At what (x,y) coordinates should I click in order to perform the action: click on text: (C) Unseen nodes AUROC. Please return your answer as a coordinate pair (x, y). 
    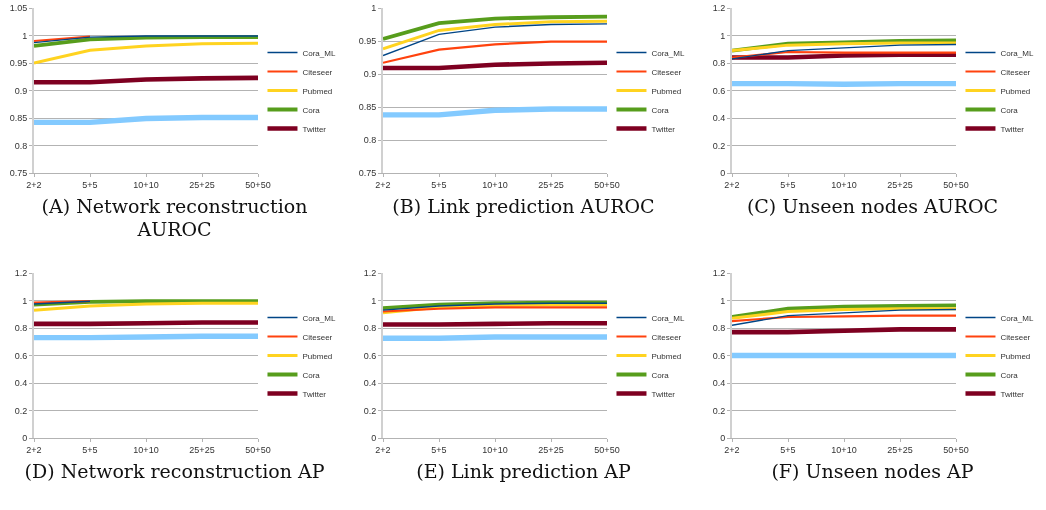
    Looking at the image, I should click on (872, 206).